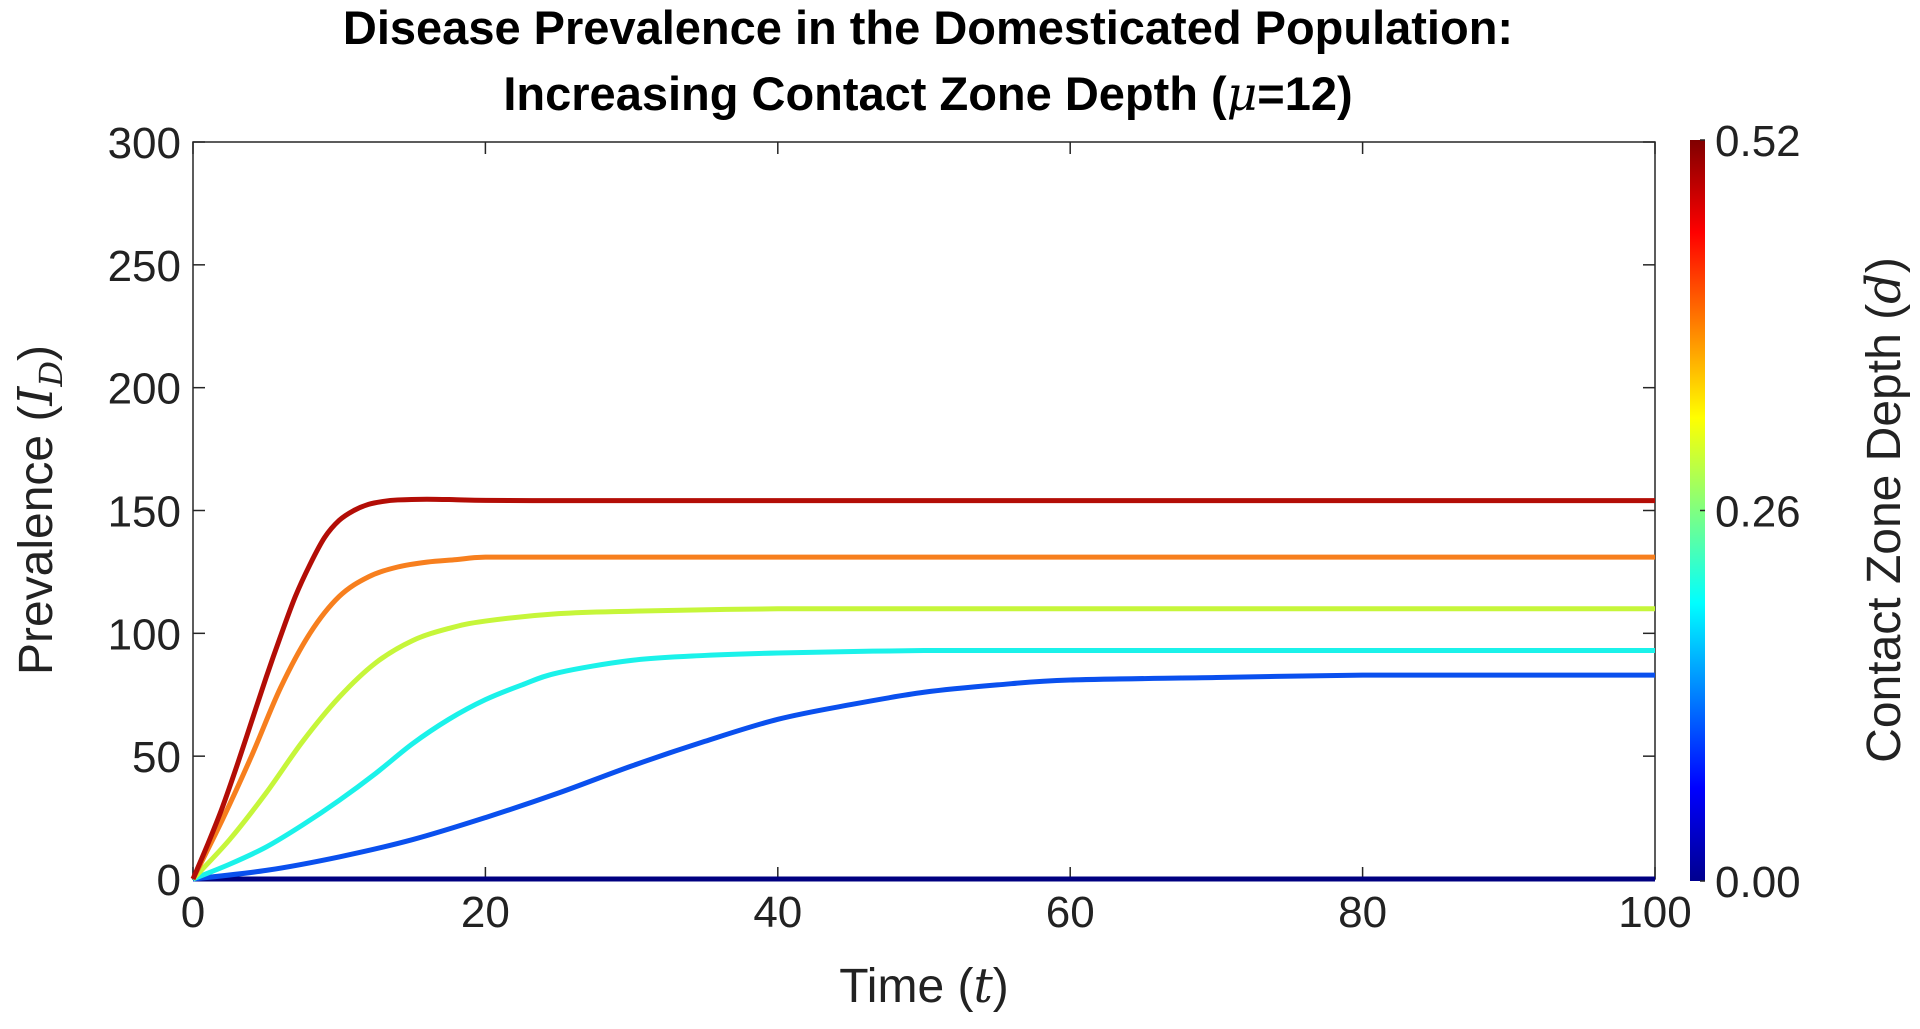 The image size is (1920, 1029). What do you see at coordinates (923, 986) in the screenshot?
I see `x-axis-label: Time (t)` at bounding box center [923, 986].